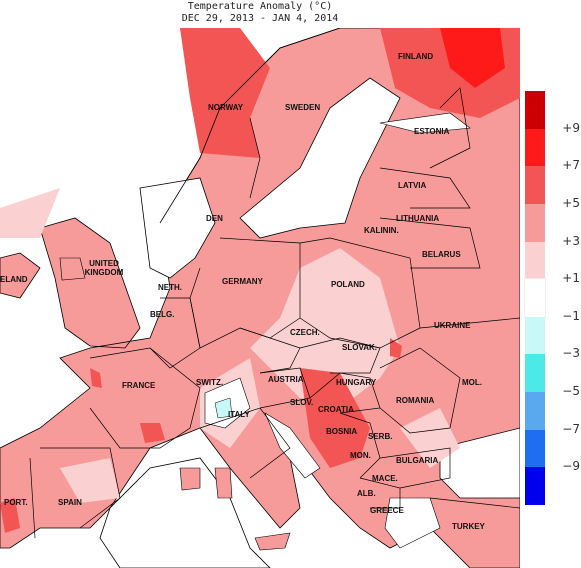 This screenshot has height=568, width=581. I want to click on legend-label: −3, so click(571, 353).